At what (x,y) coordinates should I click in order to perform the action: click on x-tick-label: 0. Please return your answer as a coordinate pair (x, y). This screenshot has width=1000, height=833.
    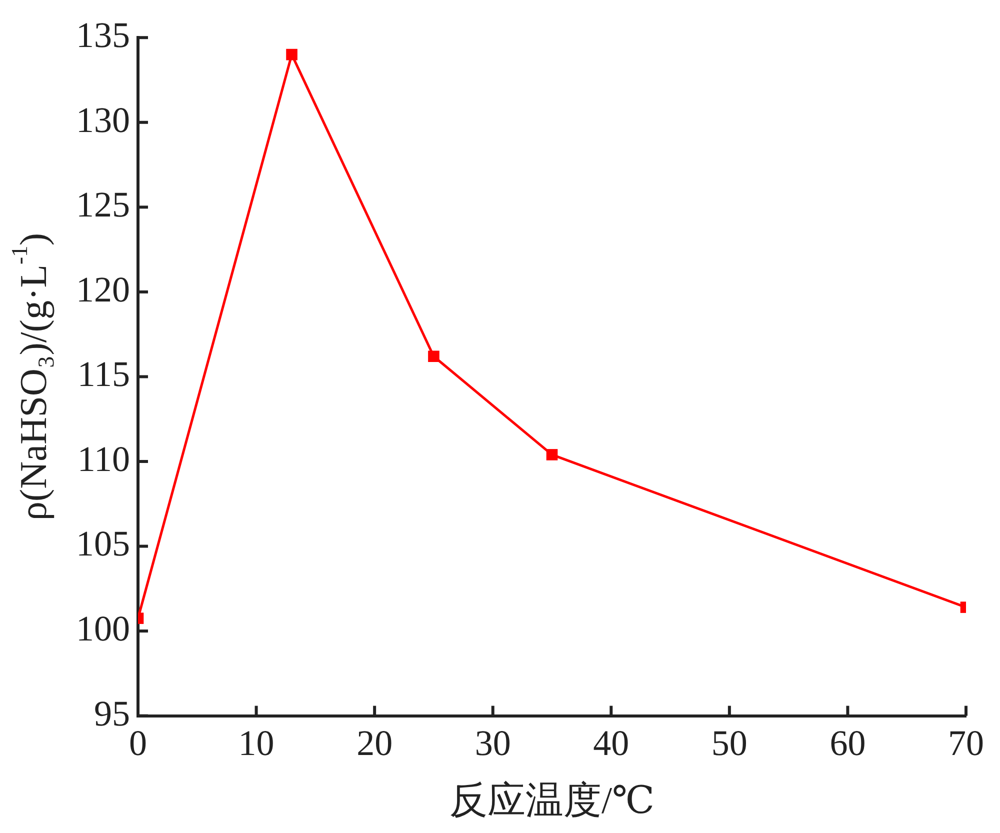
    Looking at the image, I should click on (138, 742).